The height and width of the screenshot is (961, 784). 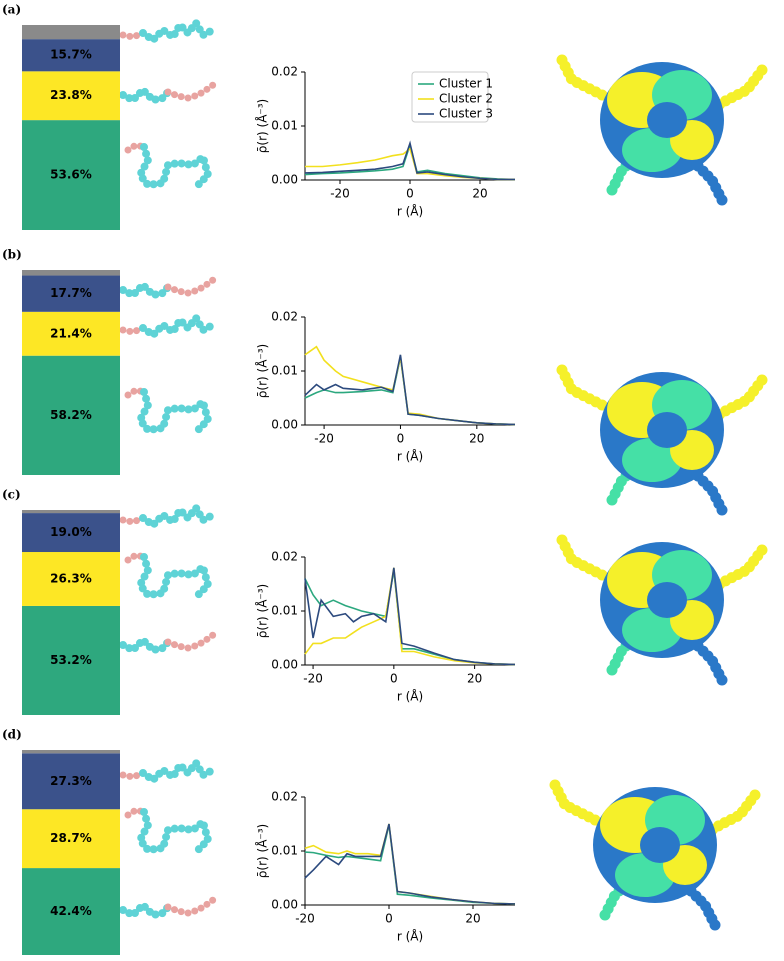 What do you see at coordinates (466, 84) in the screenshot?
I see `legend-label: Cluster 1` at bounding box center [466, 84].